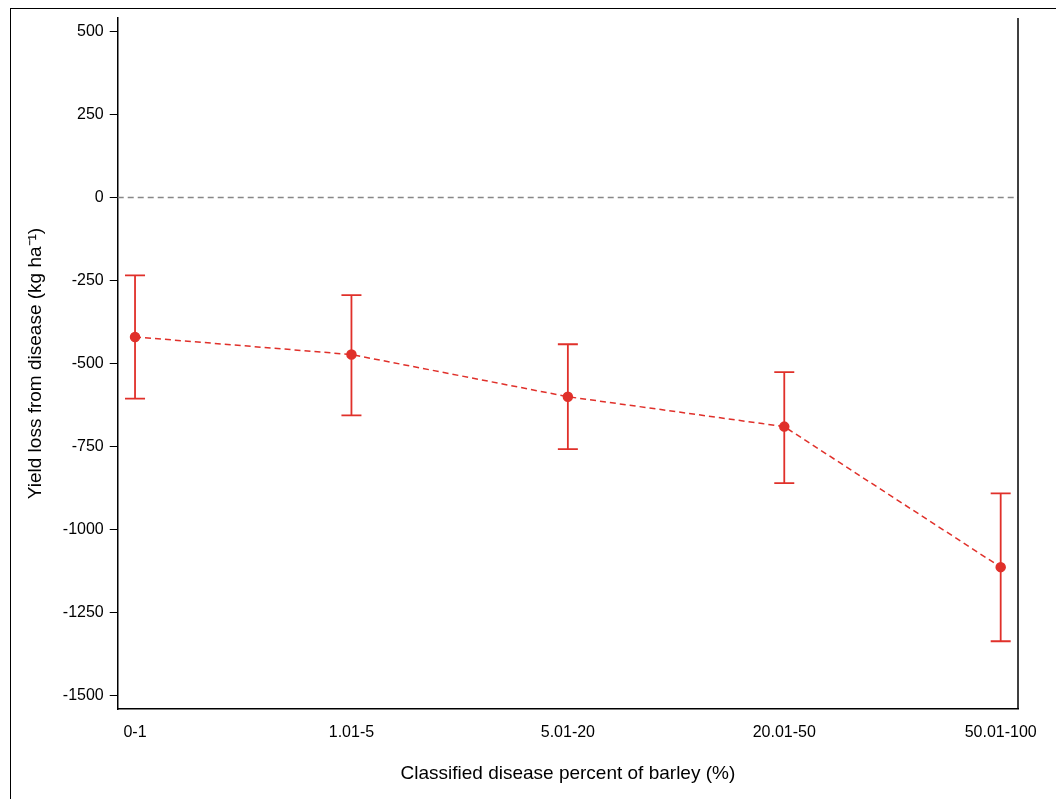  Describe the element at coordinates (83, 695) in the screenshot. I see `y-tick-label: -1500` at that location.